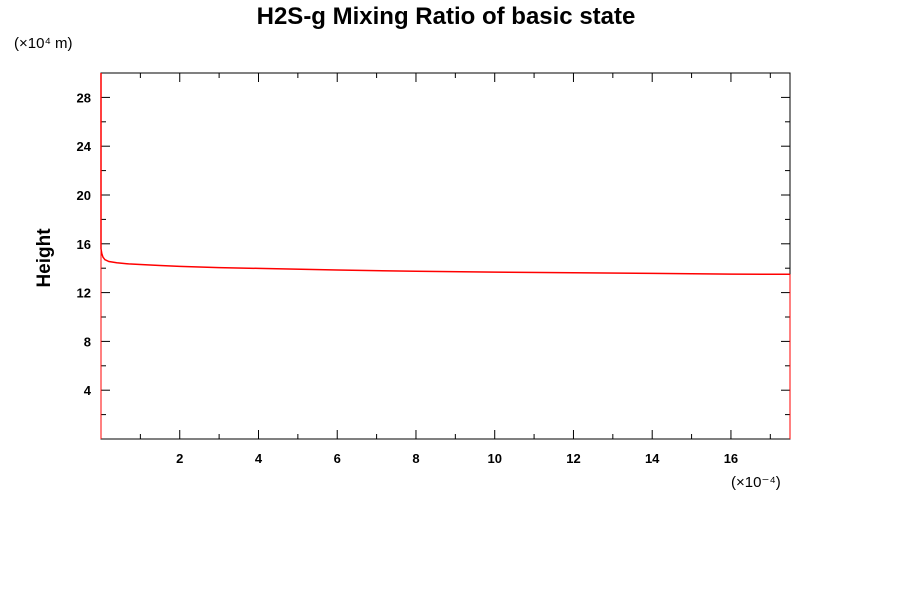 The image size is (900, 600). I want to click on y-tick-label: 12, so click(84, 293).